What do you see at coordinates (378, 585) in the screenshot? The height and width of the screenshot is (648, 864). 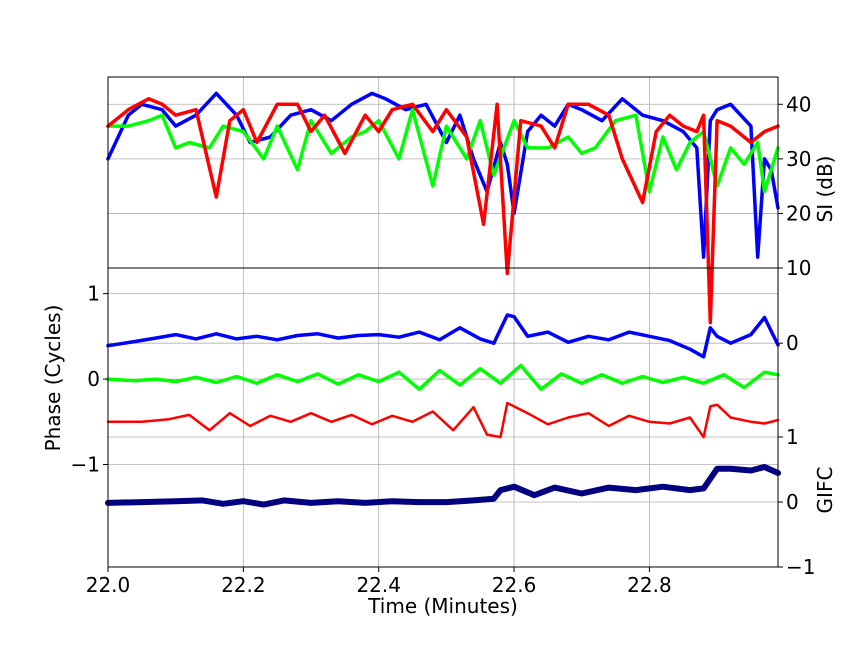 I see `x-tick-label: 22.4` at bounding box center [378, 585].